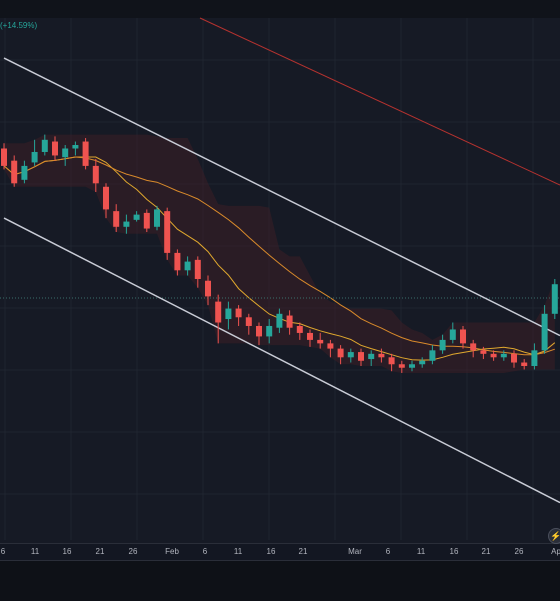 This screenshot has height=601, width=560. I want to click on x-tick-label: Feb, so click(172, 551).